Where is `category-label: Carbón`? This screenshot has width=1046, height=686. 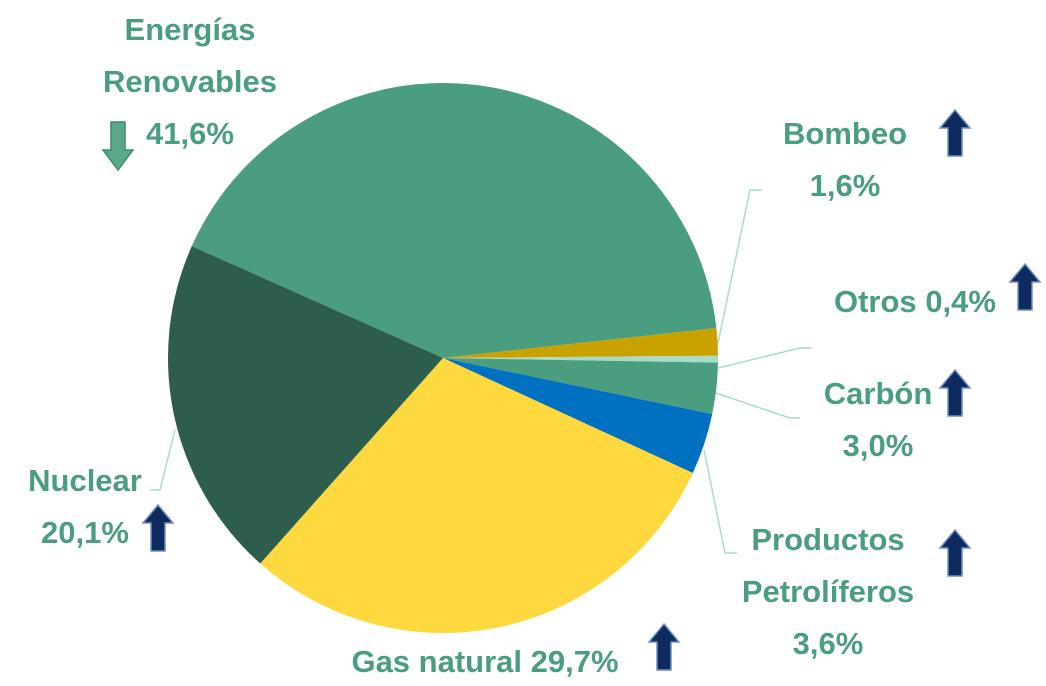
category-label: Carbón is located at coordinates (878, 393).